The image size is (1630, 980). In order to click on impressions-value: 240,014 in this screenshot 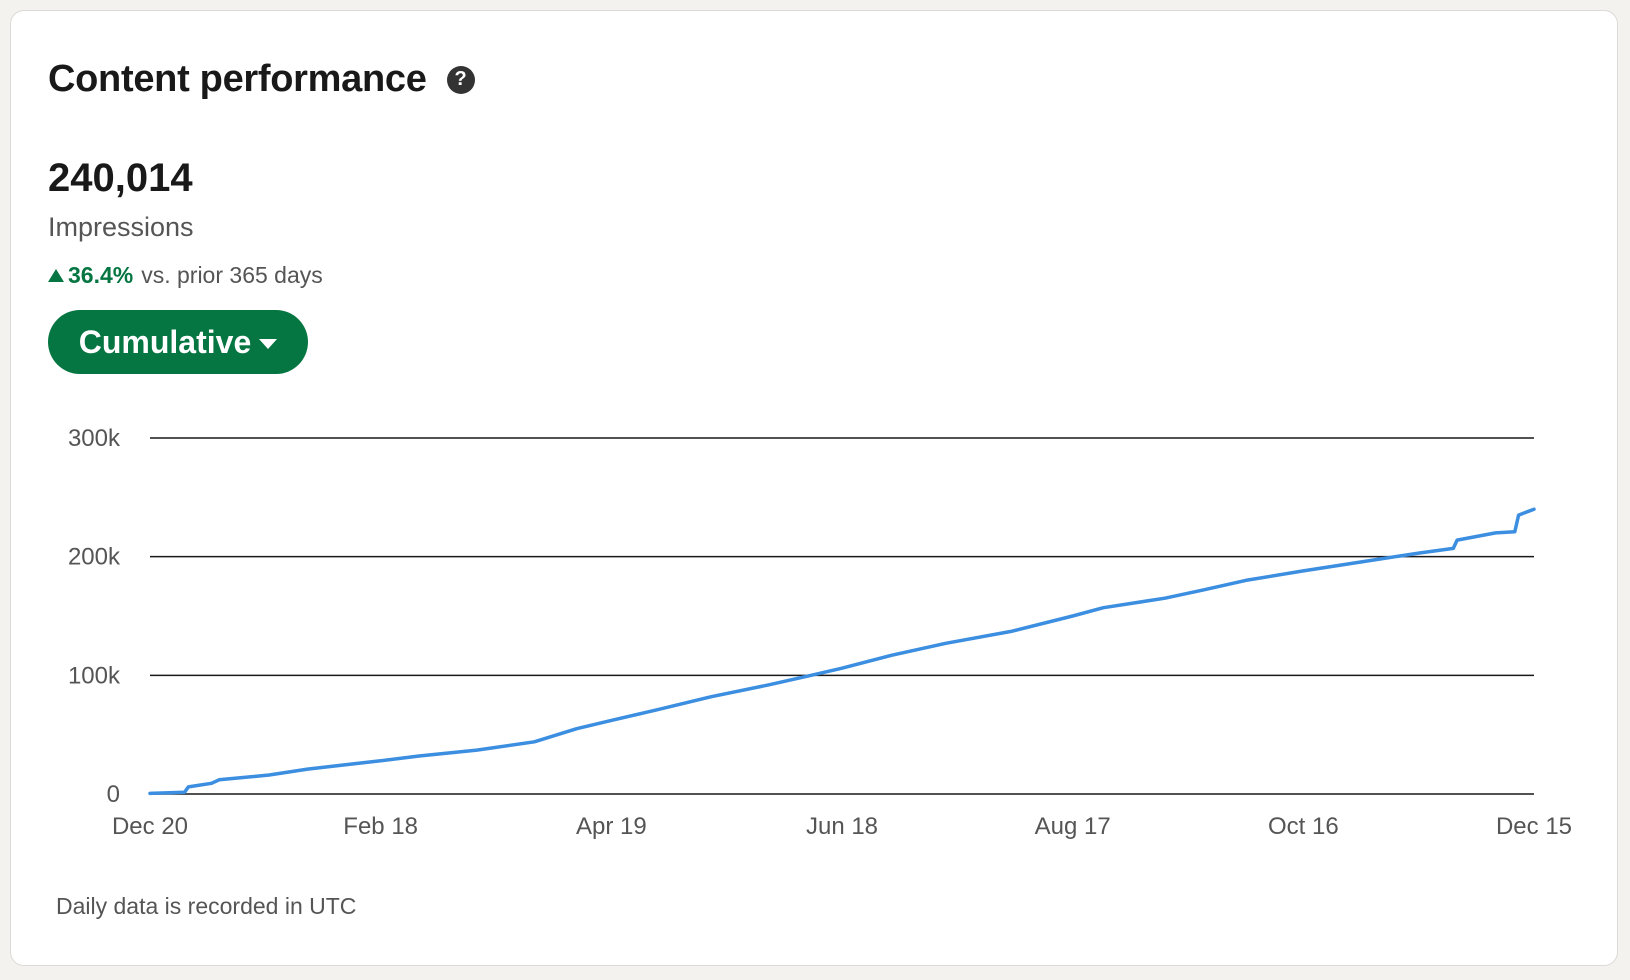, I will do `click(120, 178)`.